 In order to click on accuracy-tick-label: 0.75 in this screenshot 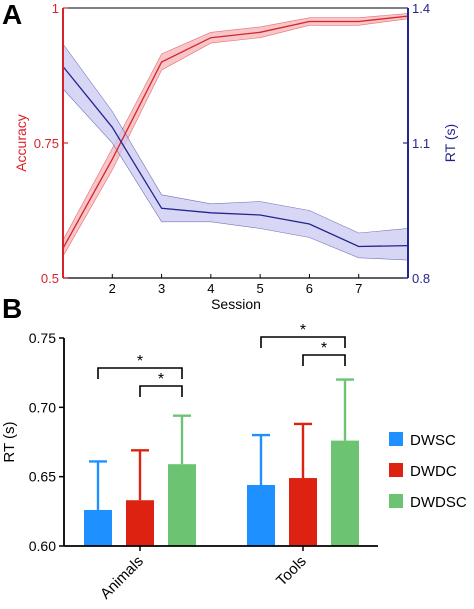, I will do `click(46, 143)`.